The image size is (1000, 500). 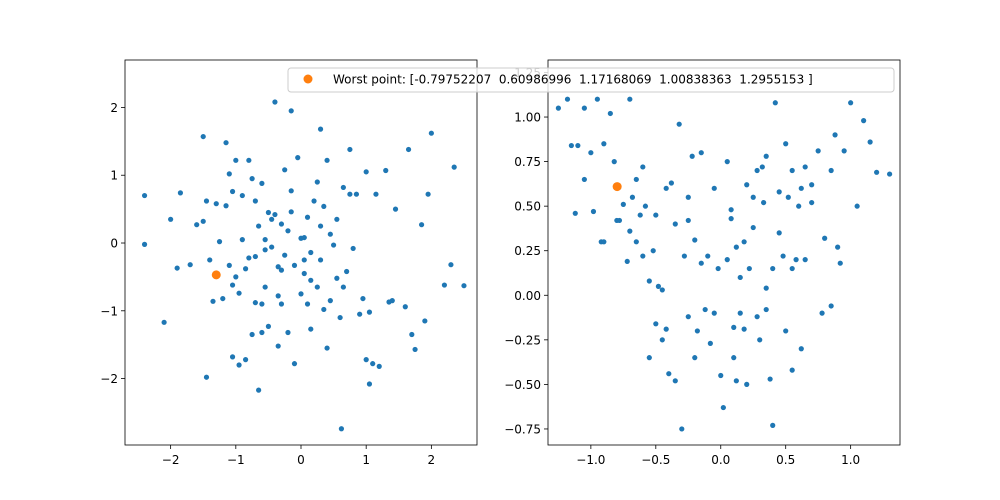 I want to click on right-worst-point, so click(x=617, y=187).